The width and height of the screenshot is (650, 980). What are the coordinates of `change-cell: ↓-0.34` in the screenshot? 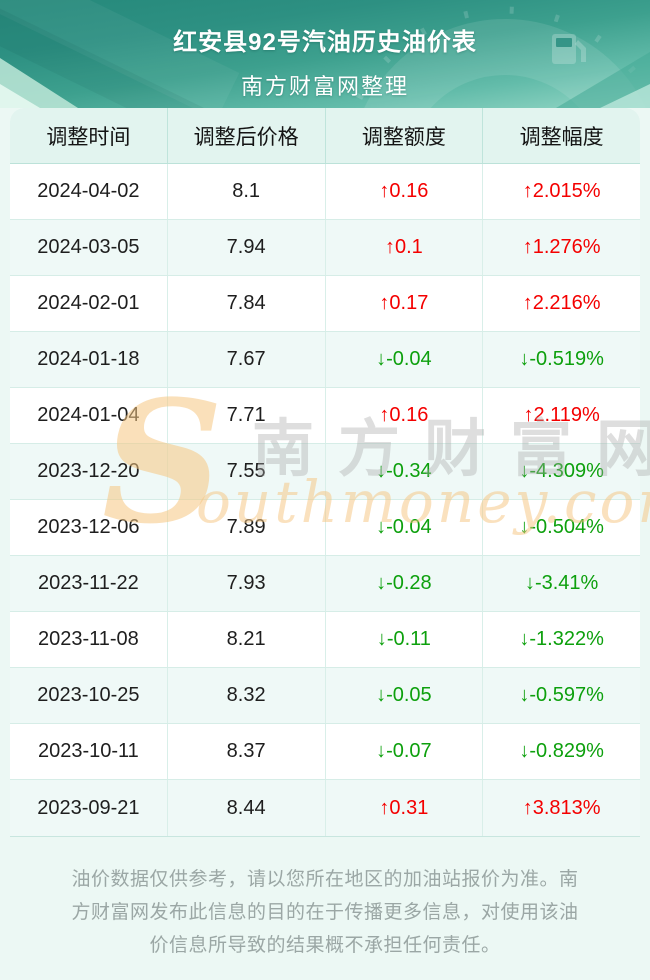 It's located at (405, 471).